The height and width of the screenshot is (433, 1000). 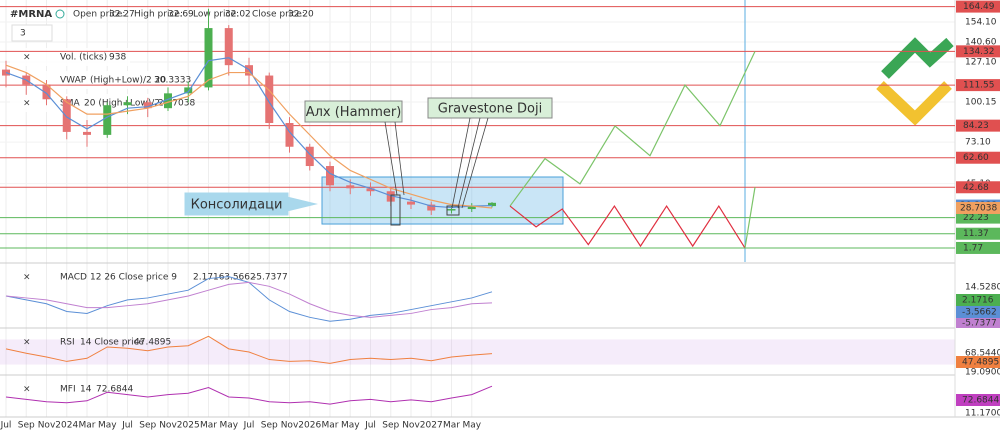 I want to click on rsi-label: 47.4895, so click(x=980, y=363).